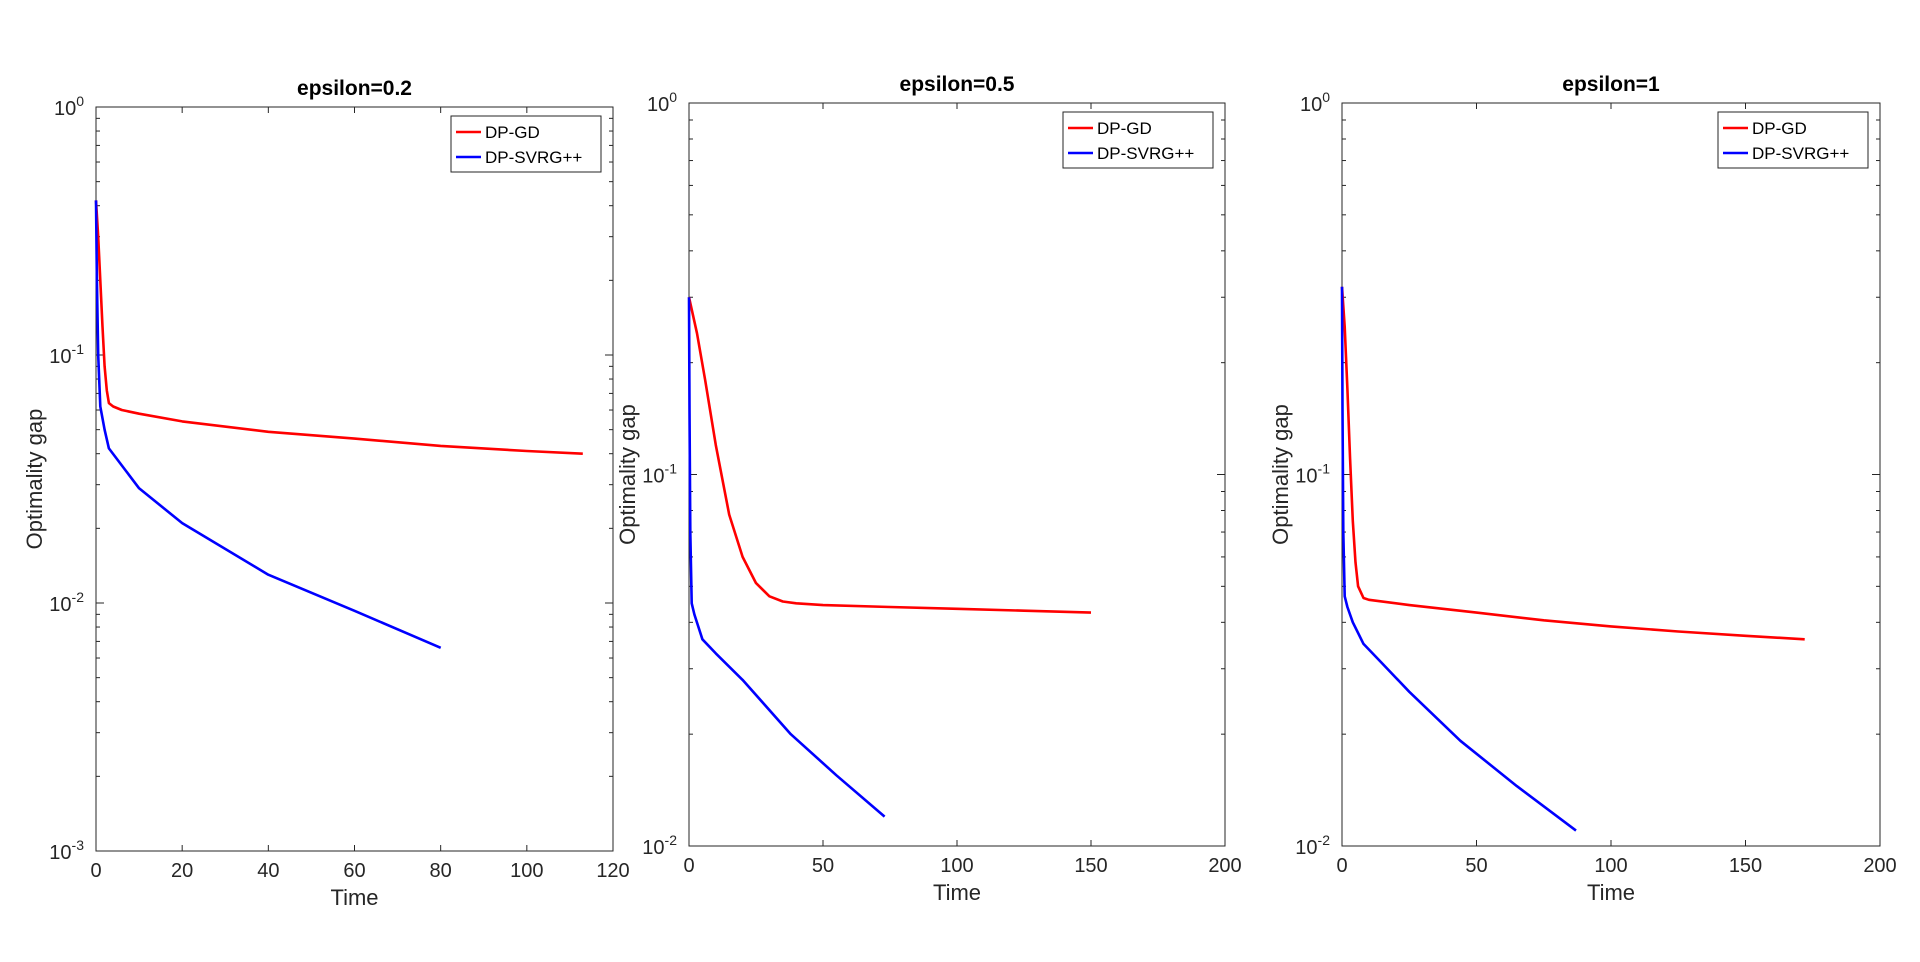  I want to click on x-tick-label: 20, so click(182, 871).